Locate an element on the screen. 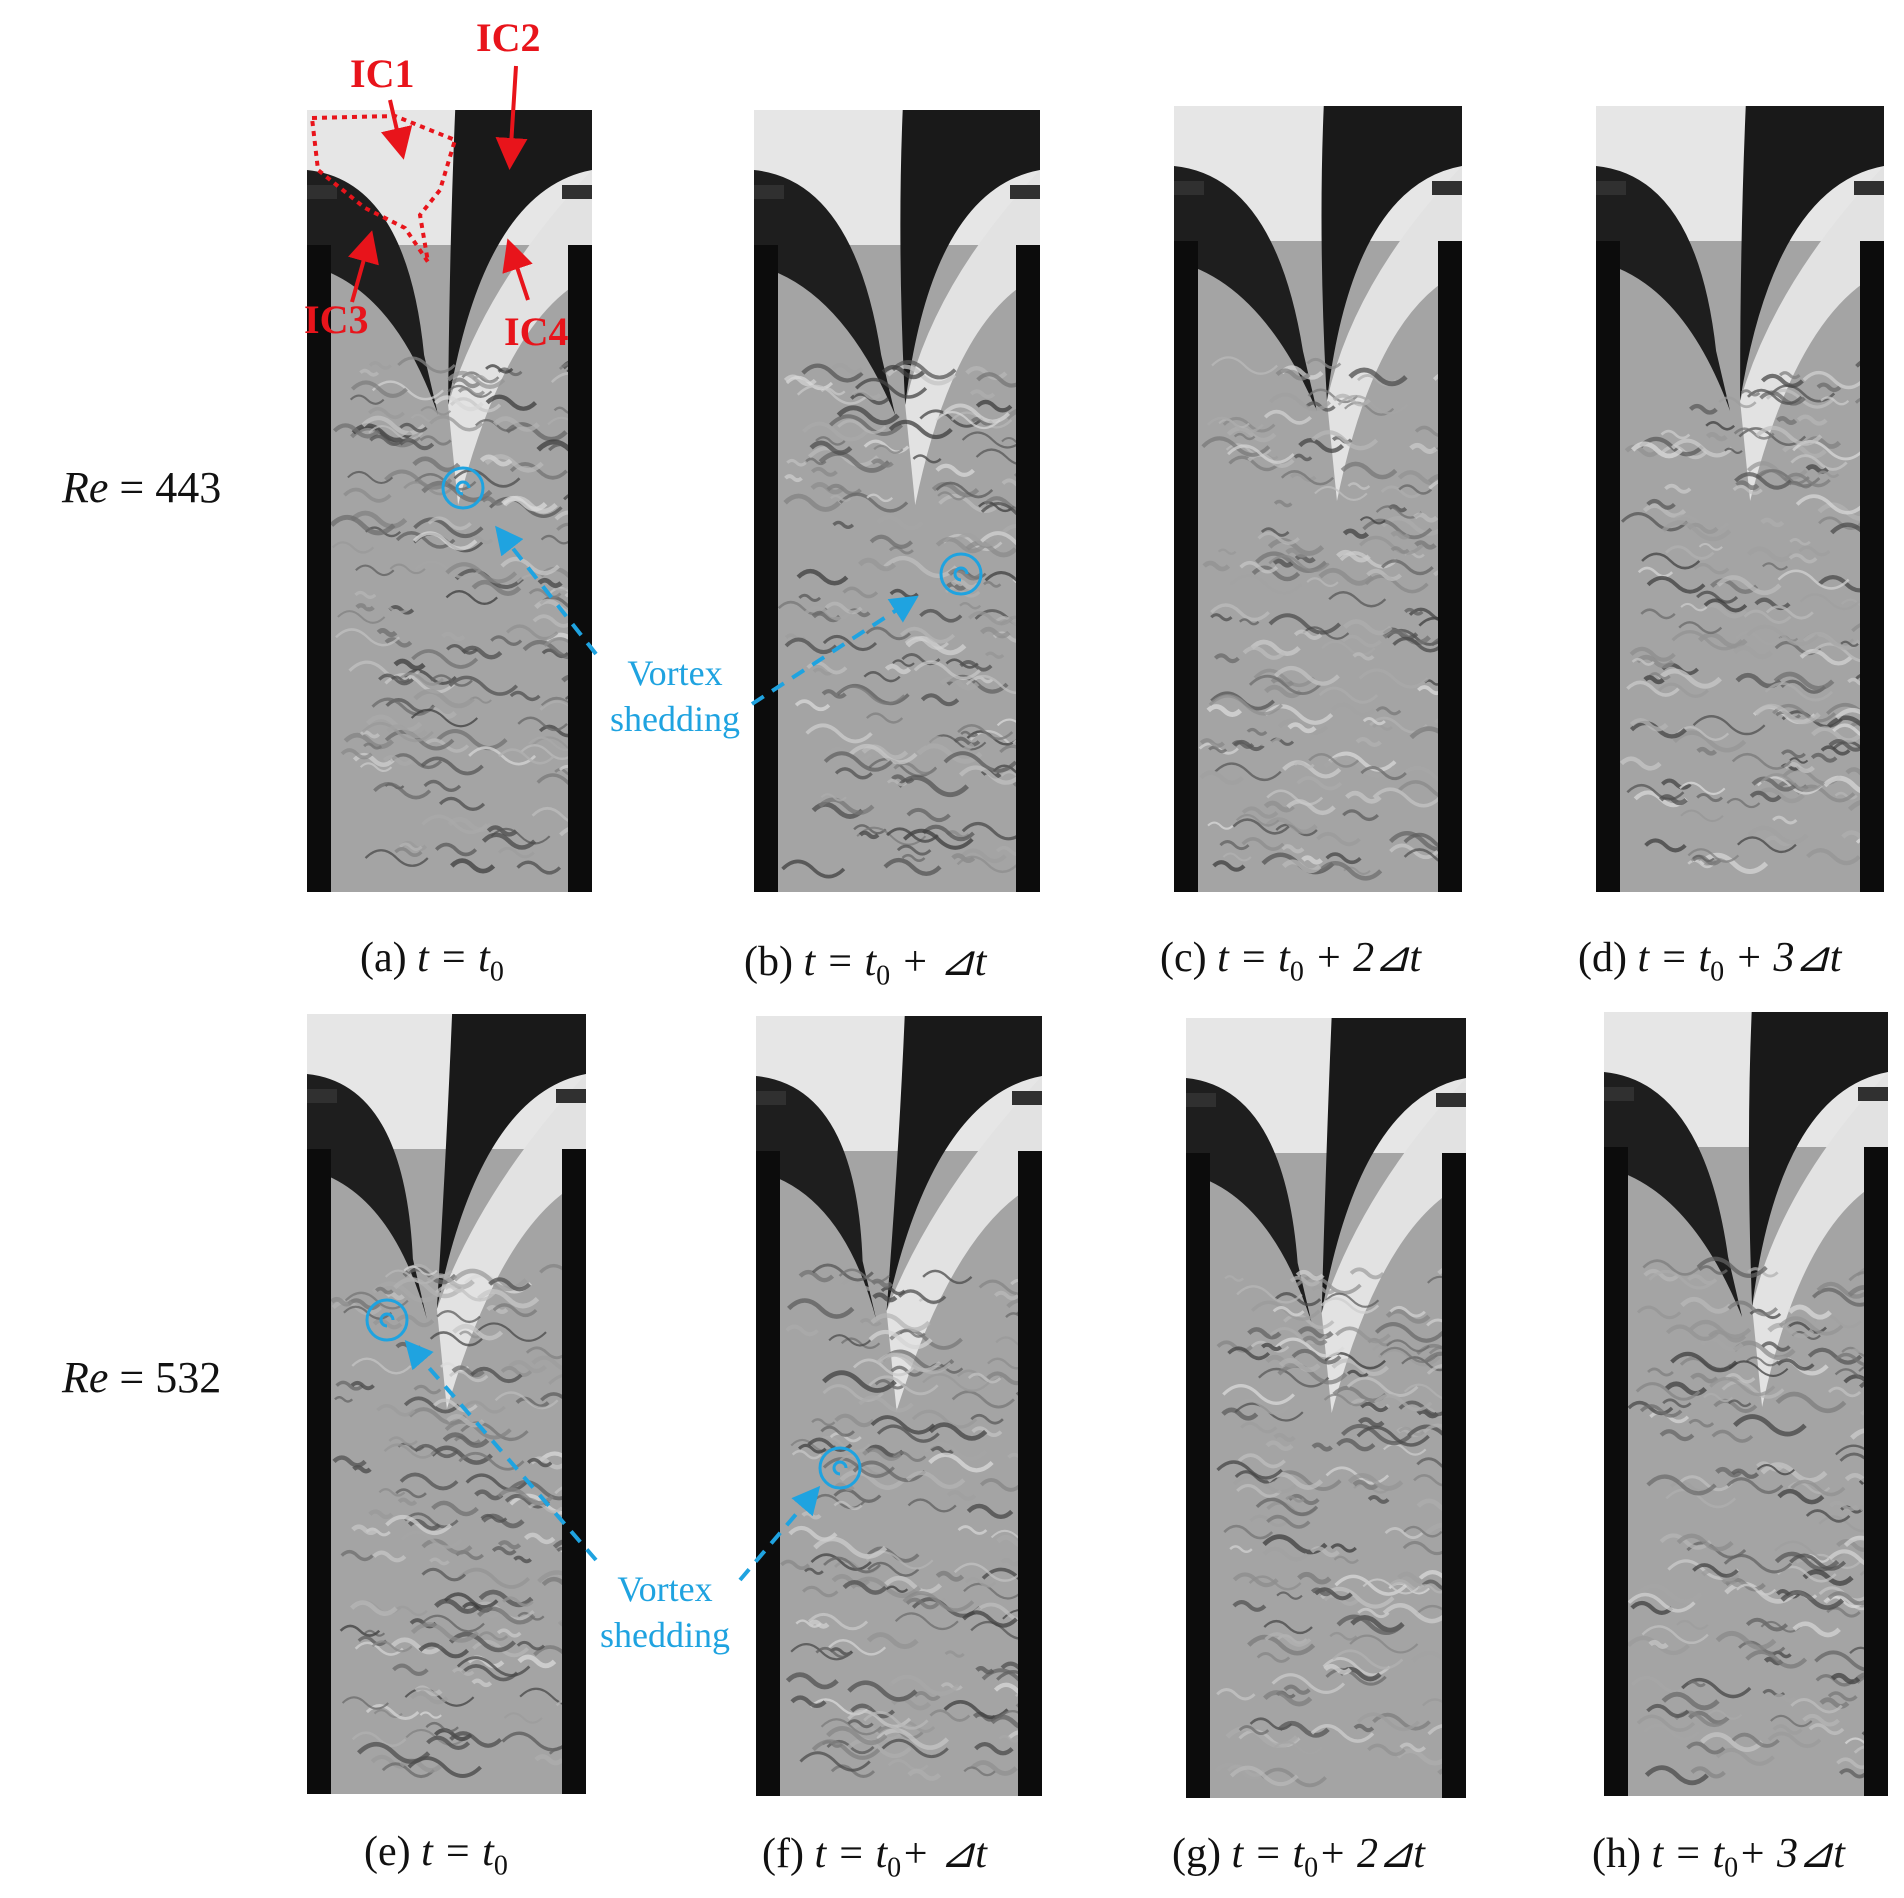  caption-b: (b) t = t0 + ⊿t is located at coordinates (865, 965).